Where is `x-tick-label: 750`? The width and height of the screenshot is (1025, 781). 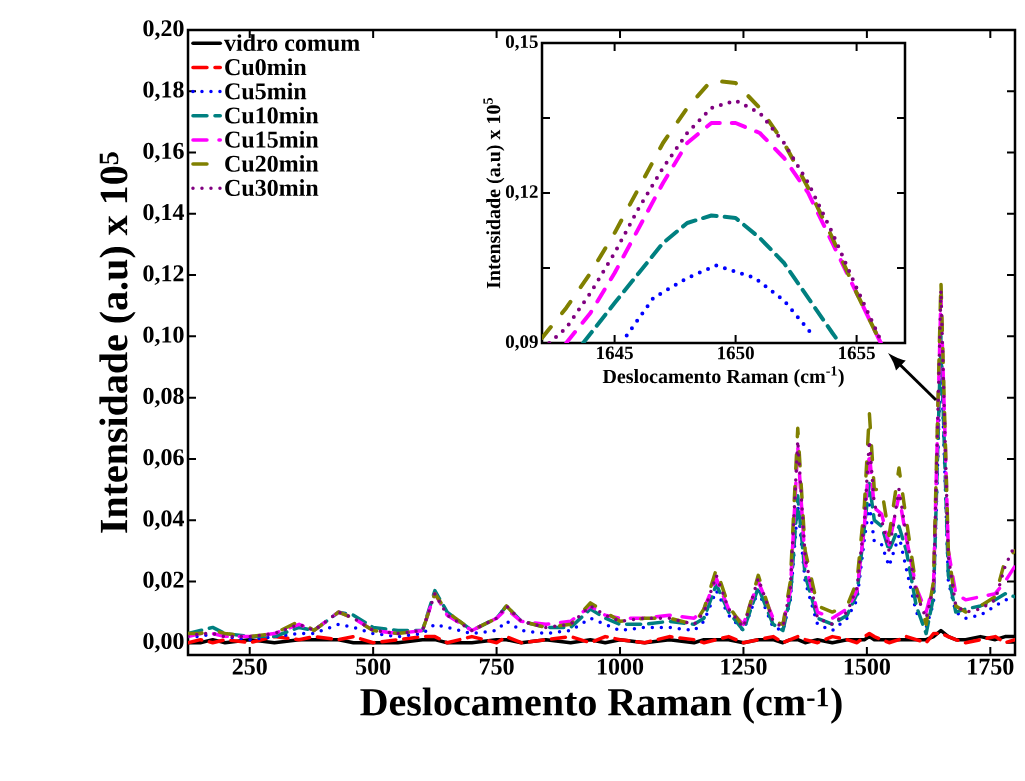 x-tick-label: 750 is located at coordinates (496, 666).